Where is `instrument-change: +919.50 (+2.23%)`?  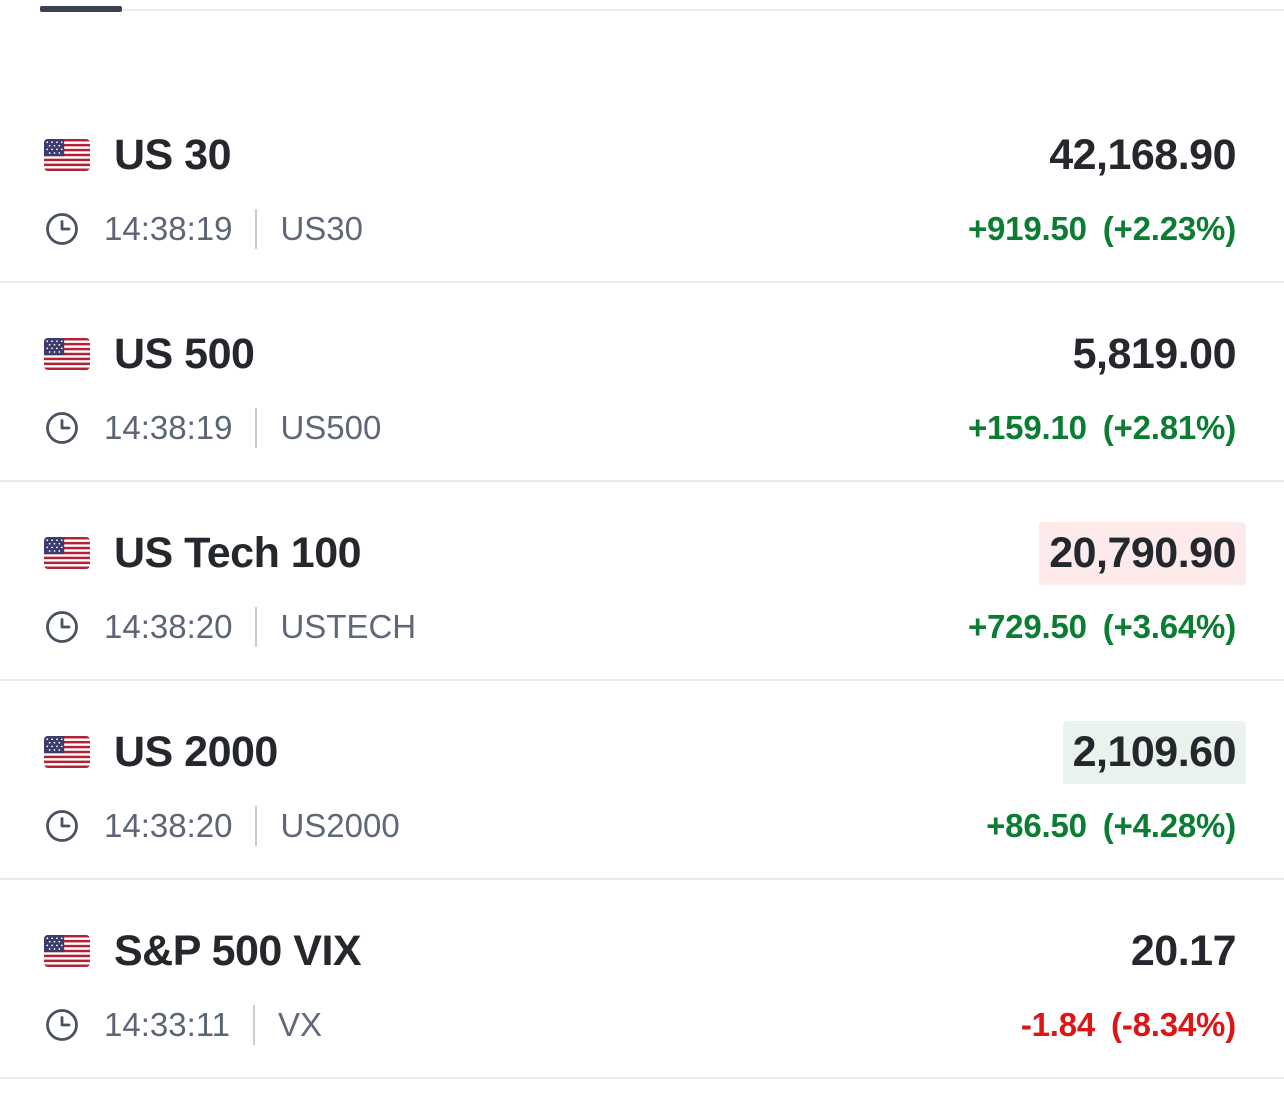 instrument-change: +919.50 (+2.23%) is located at coordinates (1102, 229).